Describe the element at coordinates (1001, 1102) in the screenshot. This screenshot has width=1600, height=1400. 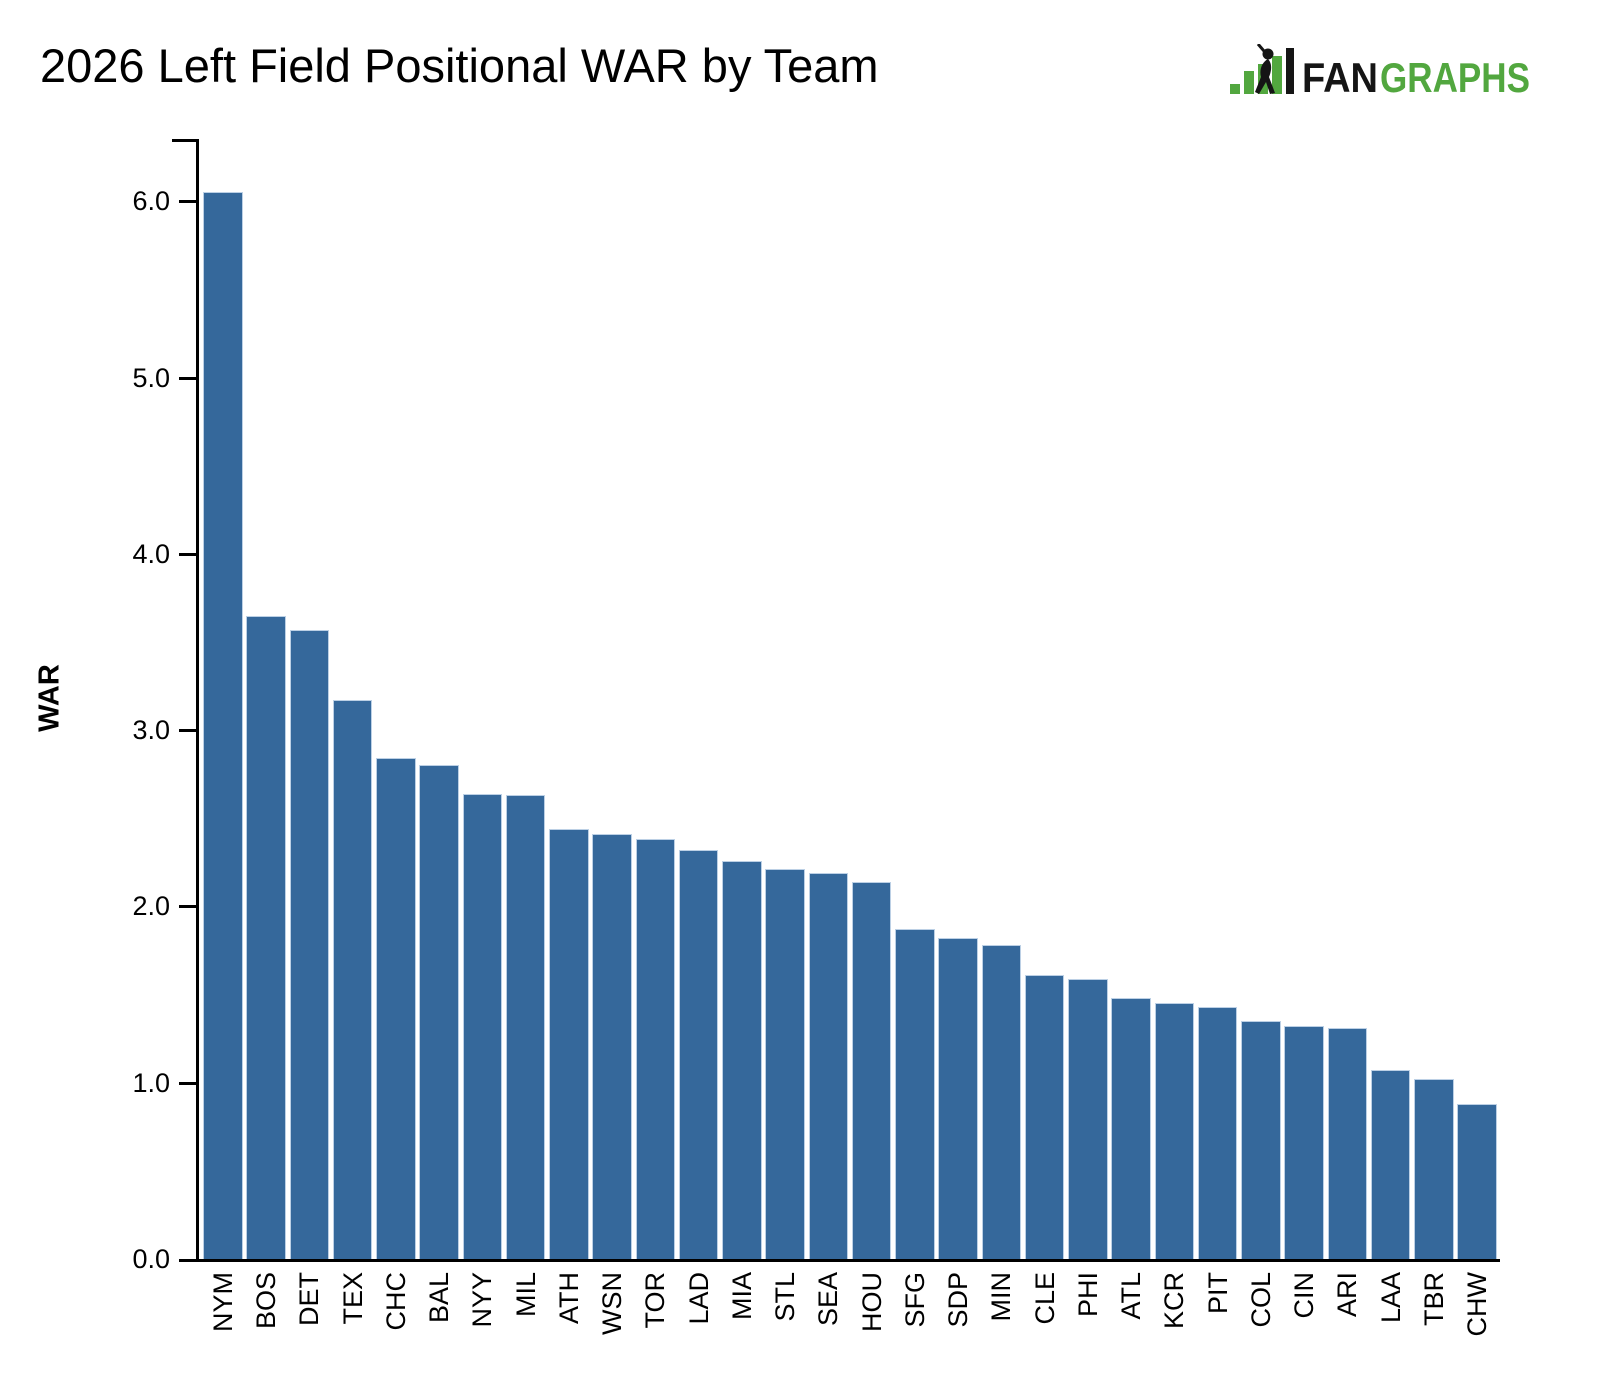
I see `bar-MIN` at that location.